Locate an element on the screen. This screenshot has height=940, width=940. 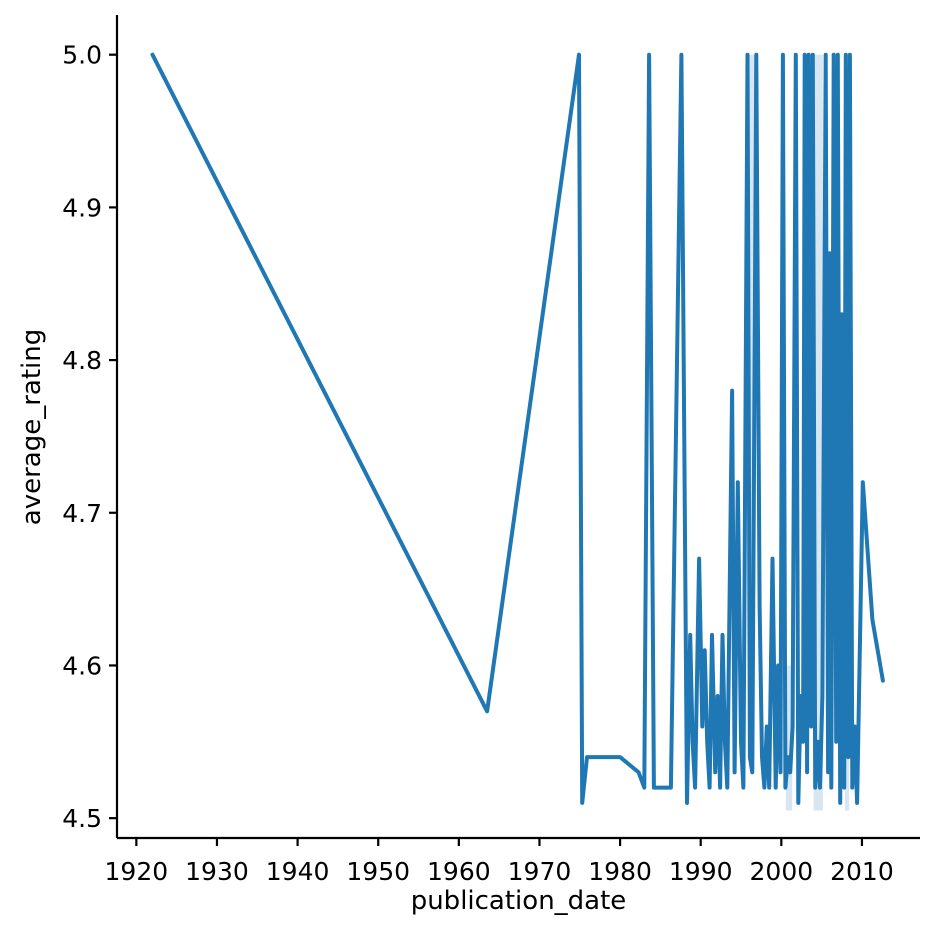
x-tick-label: 2010 is located at coordinates (862, 871).